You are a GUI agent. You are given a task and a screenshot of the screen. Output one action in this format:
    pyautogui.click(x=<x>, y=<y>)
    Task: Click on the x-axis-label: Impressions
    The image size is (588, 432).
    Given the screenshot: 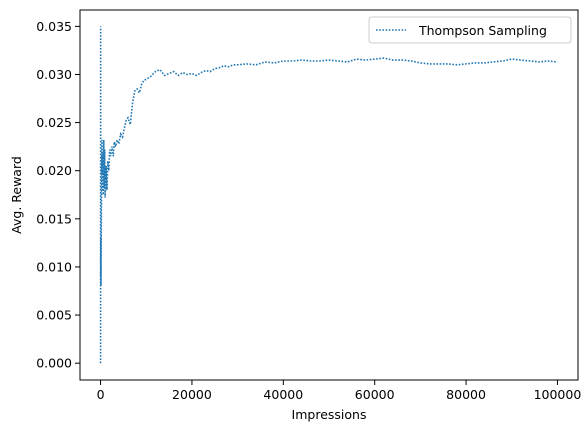 What is the action you would take?
    pyautogui.click(x=329, y=414)
    